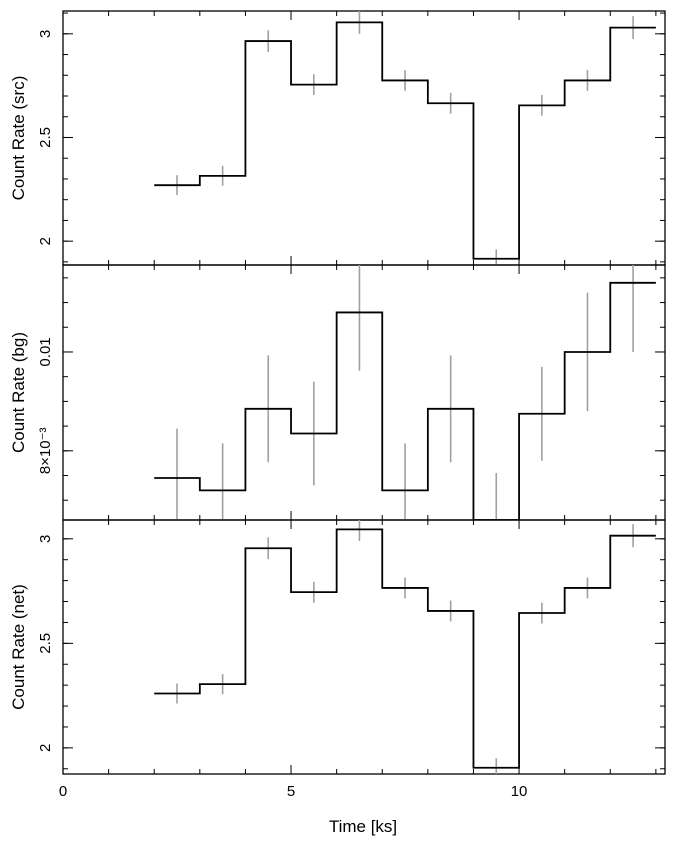  What do you see at coordinates (18, 138) in the screenshot?
I see `y-axis-label-src: Count Rate (src)` at bounding box center [18, 138].